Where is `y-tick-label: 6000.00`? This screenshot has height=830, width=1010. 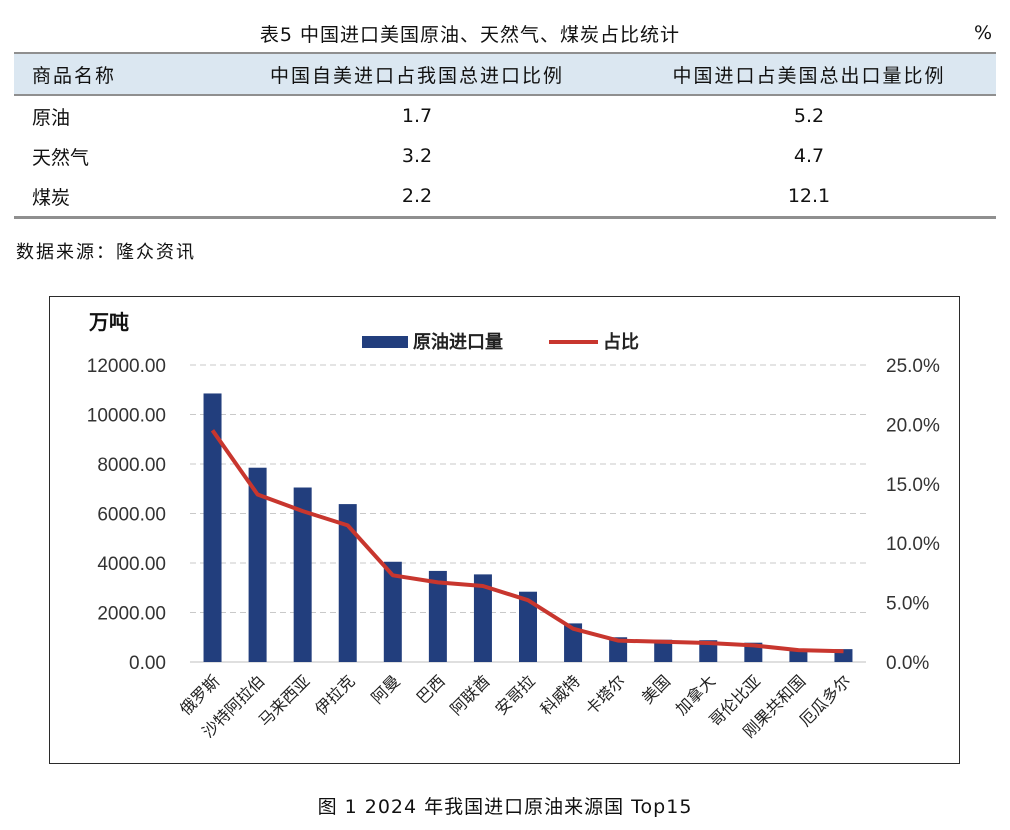 y-tick-label: 6000.00 is located at coordinates (131, 515).